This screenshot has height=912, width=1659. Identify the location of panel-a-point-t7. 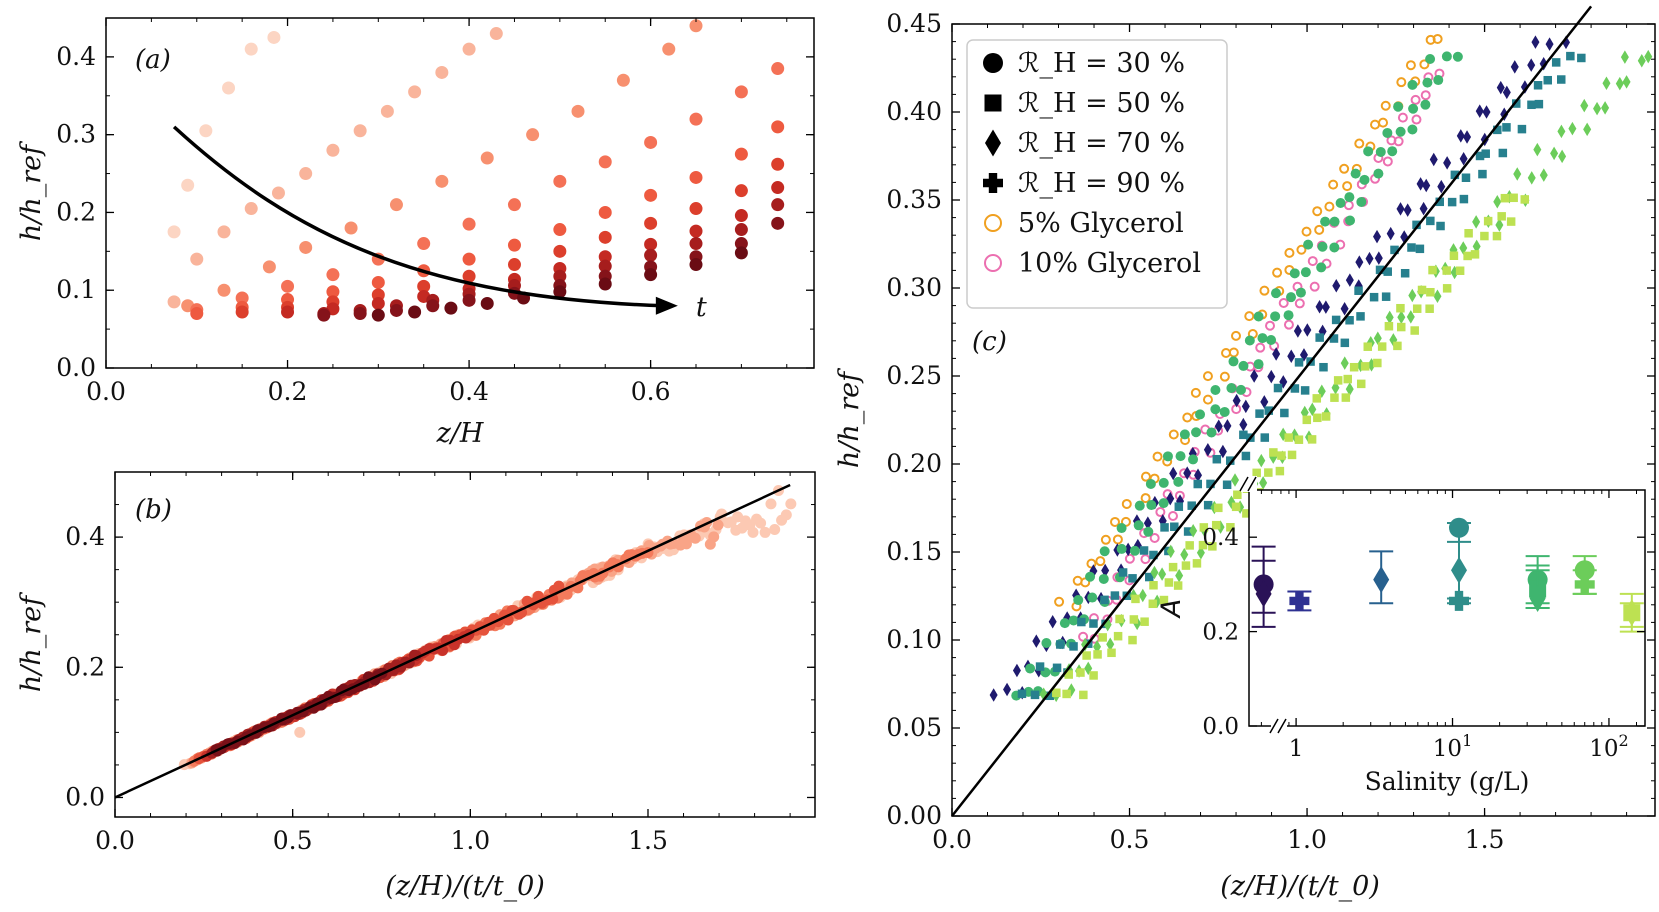
(651, 244).